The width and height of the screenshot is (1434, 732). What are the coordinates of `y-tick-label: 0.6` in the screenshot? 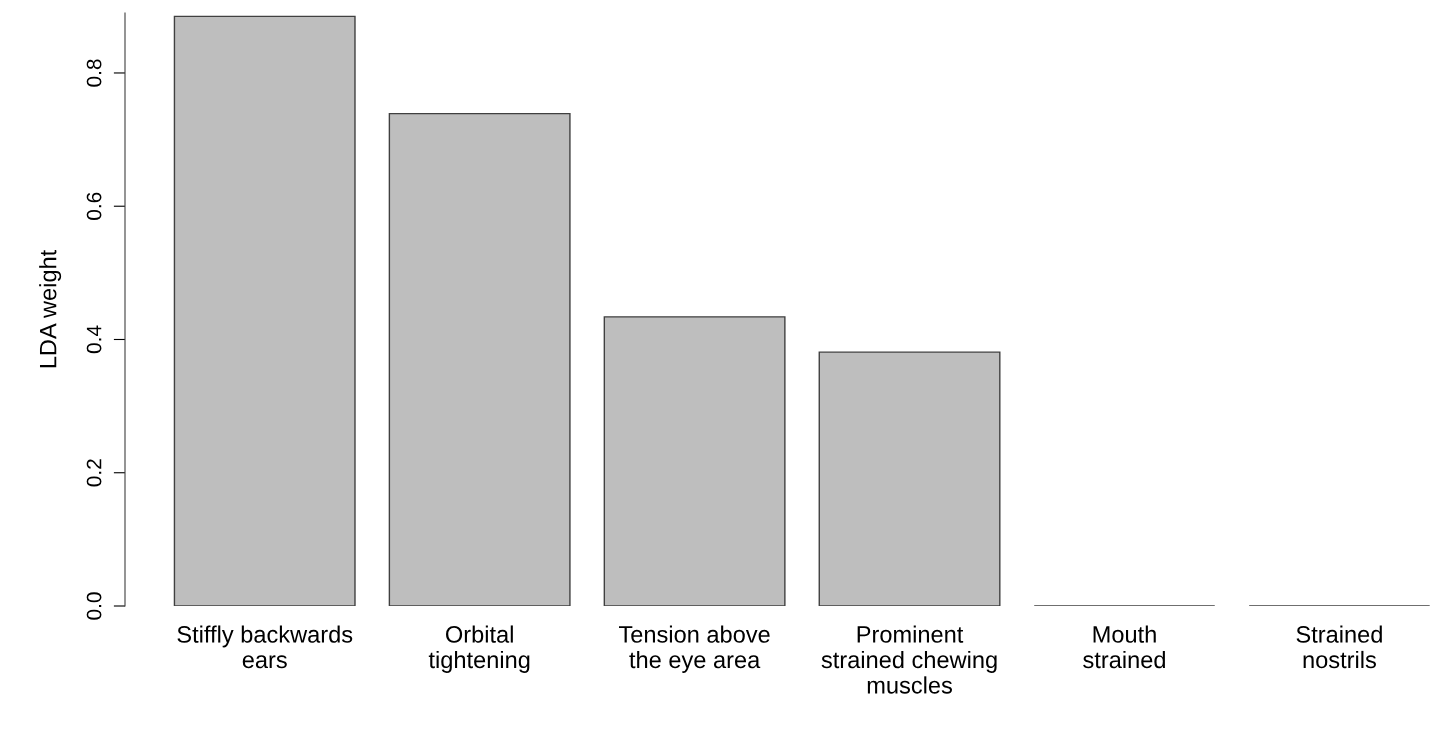 It's located at (94, 206).